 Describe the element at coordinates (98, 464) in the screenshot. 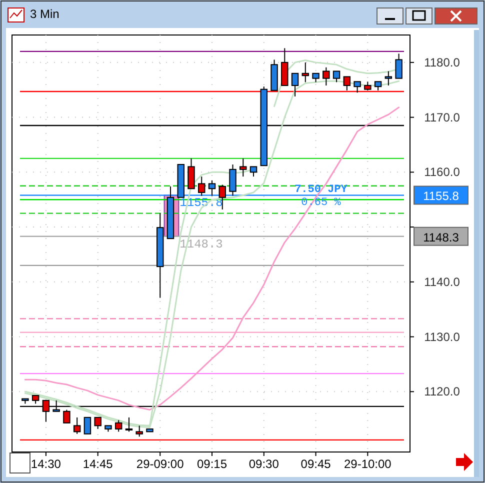

I see `x-tick-label: 14:45` at that location.